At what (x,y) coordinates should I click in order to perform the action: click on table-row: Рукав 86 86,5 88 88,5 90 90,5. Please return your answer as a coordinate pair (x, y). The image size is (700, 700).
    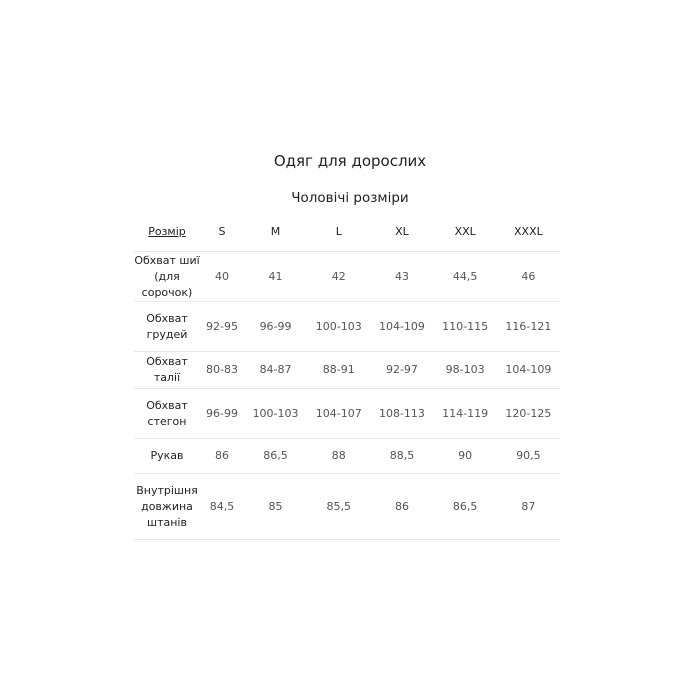
    Looking at the image, I should click on (347, 456).